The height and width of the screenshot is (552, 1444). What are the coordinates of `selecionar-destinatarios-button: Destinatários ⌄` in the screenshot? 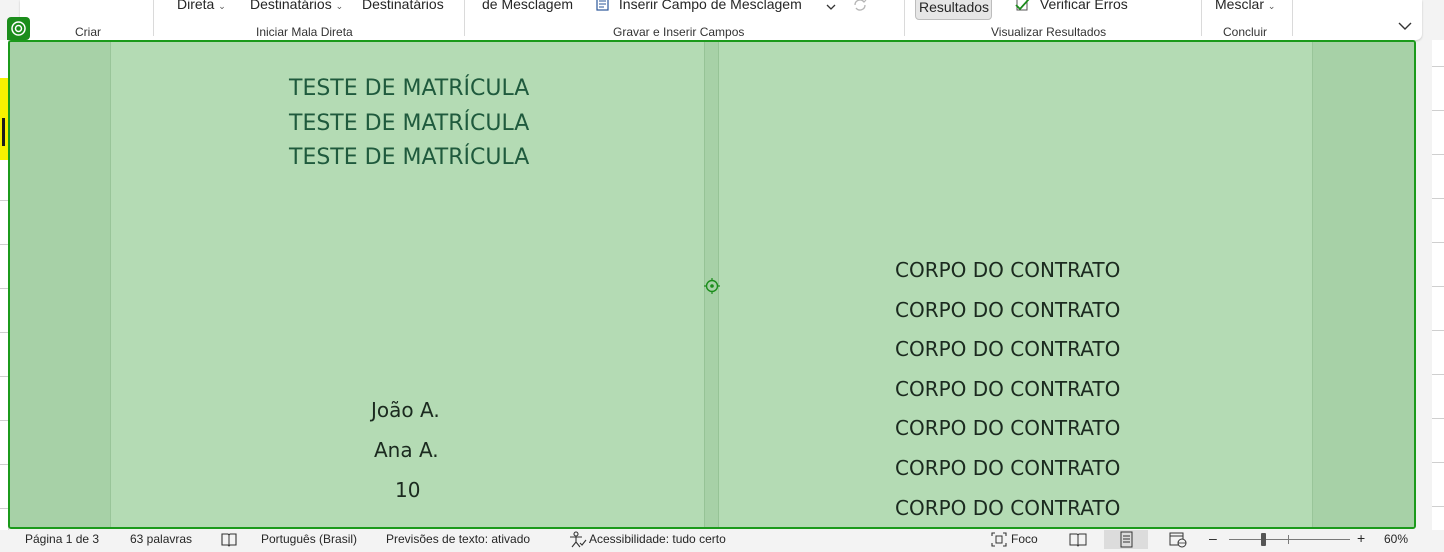 It's located at (296, 6).